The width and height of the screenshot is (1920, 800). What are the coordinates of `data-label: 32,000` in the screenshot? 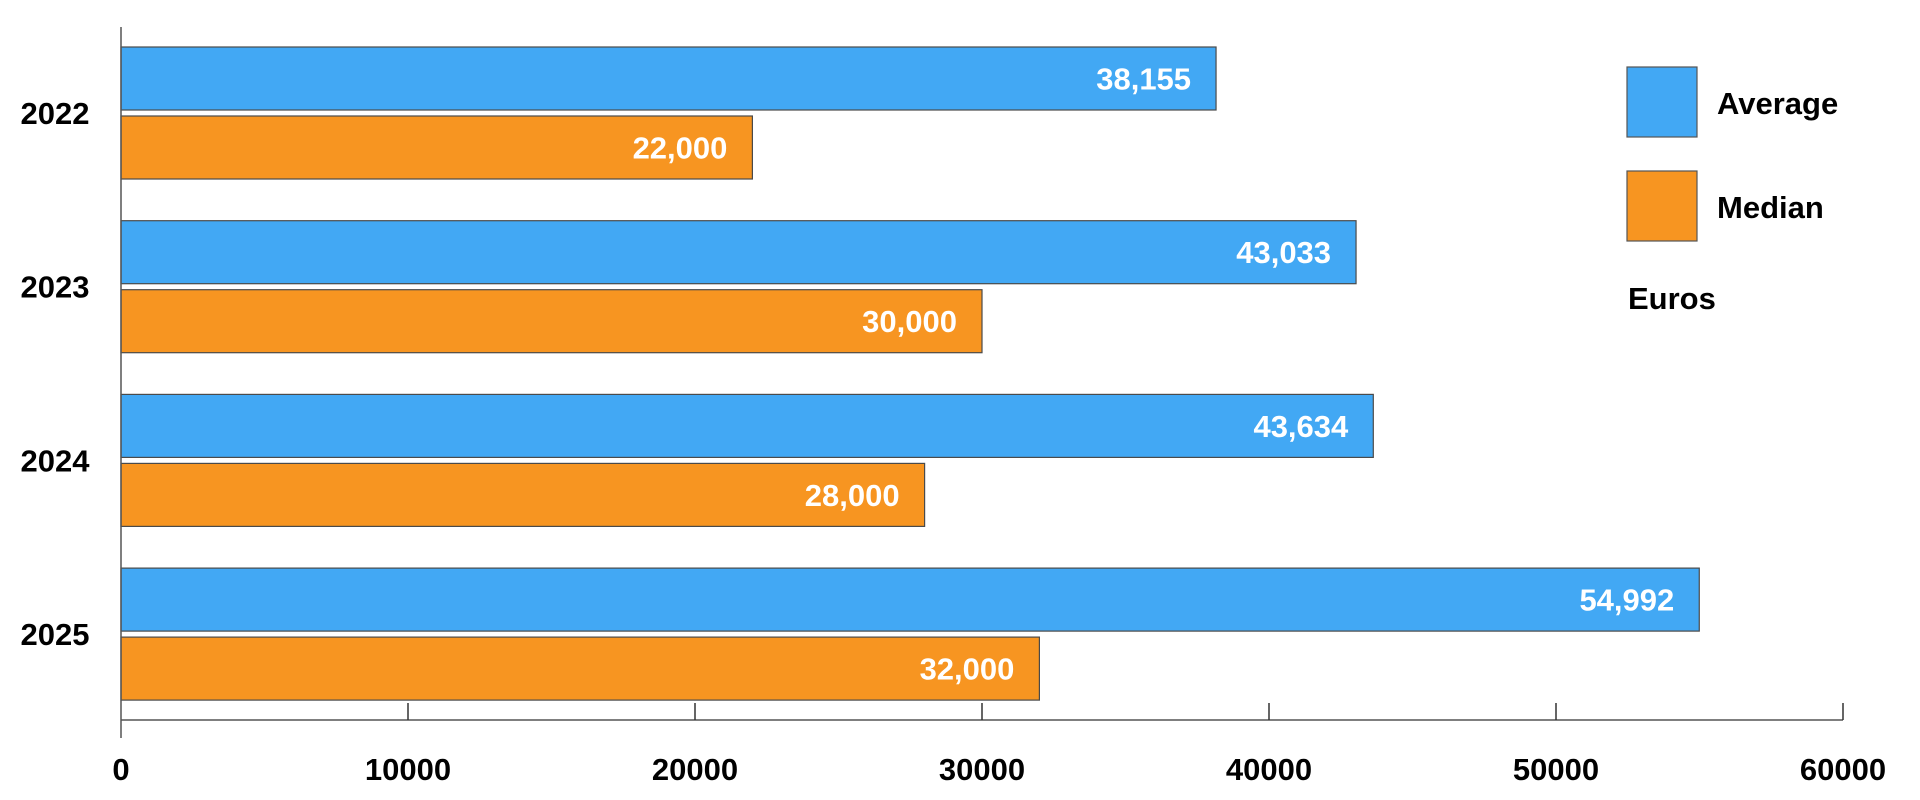 It's located at (967, 669).